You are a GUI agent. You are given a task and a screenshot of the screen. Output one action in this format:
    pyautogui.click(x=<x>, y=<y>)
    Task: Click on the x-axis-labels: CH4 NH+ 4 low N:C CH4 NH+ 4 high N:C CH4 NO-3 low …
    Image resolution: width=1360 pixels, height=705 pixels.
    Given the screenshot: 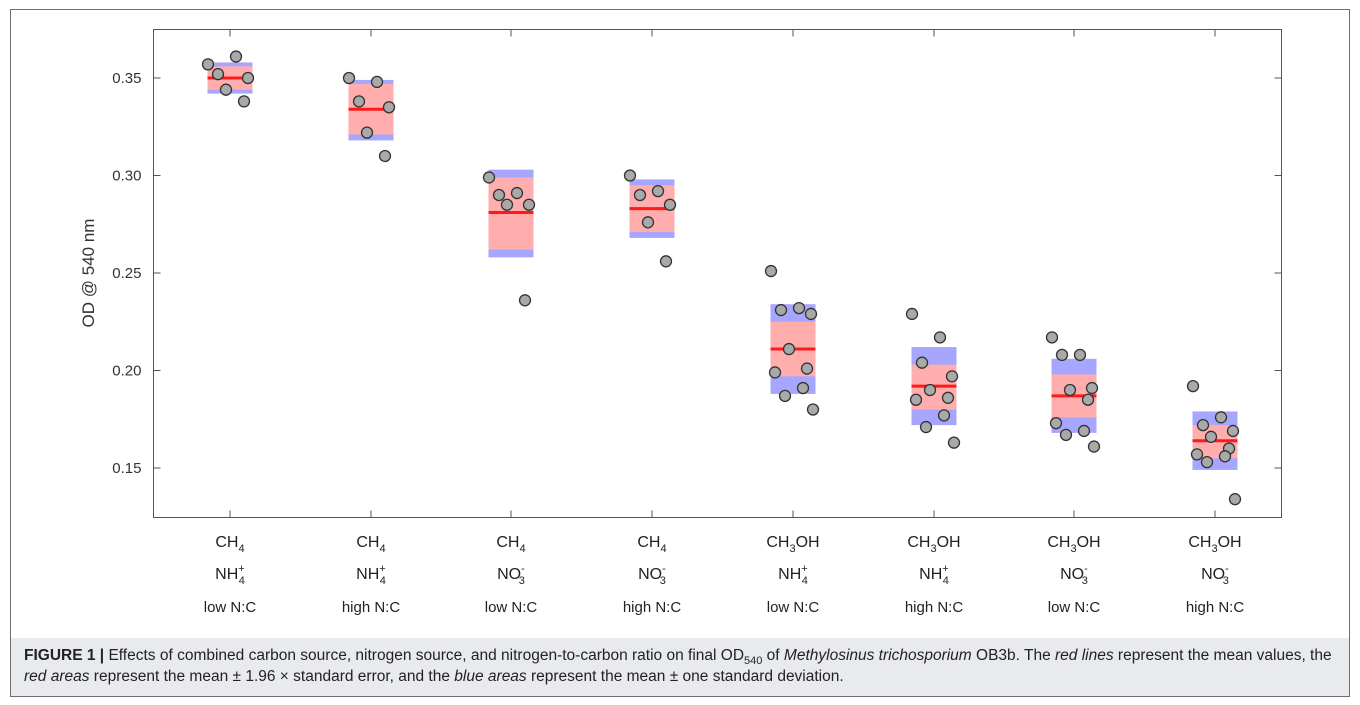 What is the action you would take?
    pyautogui.click(x=724, y=575)
    